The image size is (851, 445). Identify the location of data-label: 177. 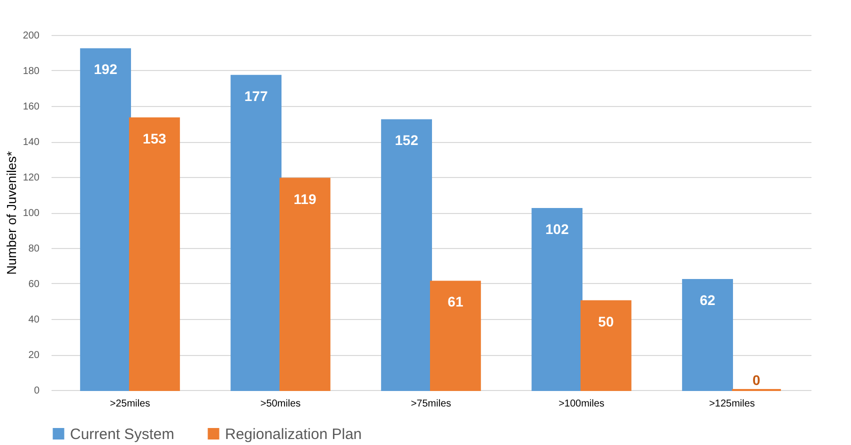
(256, 96).